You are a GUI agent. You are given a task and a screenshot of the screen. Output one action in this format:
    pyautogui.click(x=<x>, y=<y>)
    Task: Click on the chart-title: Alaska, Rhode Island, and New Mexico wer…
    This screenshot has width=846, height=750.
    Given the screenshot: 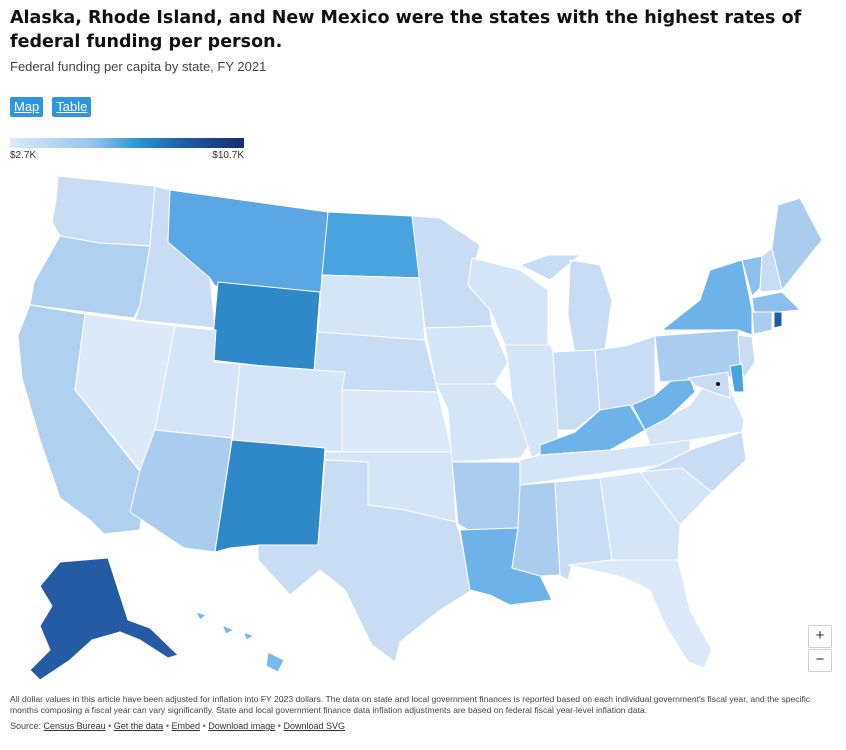 What is the action you would take?
    pyautogui.click(x=406, y=30)
    